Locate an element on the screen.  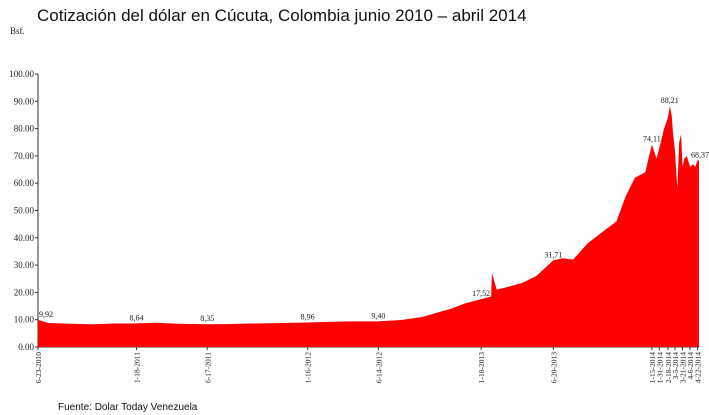
source-note: Fuente: Dolar Today Venezuela is located at coordinates (128, 407).